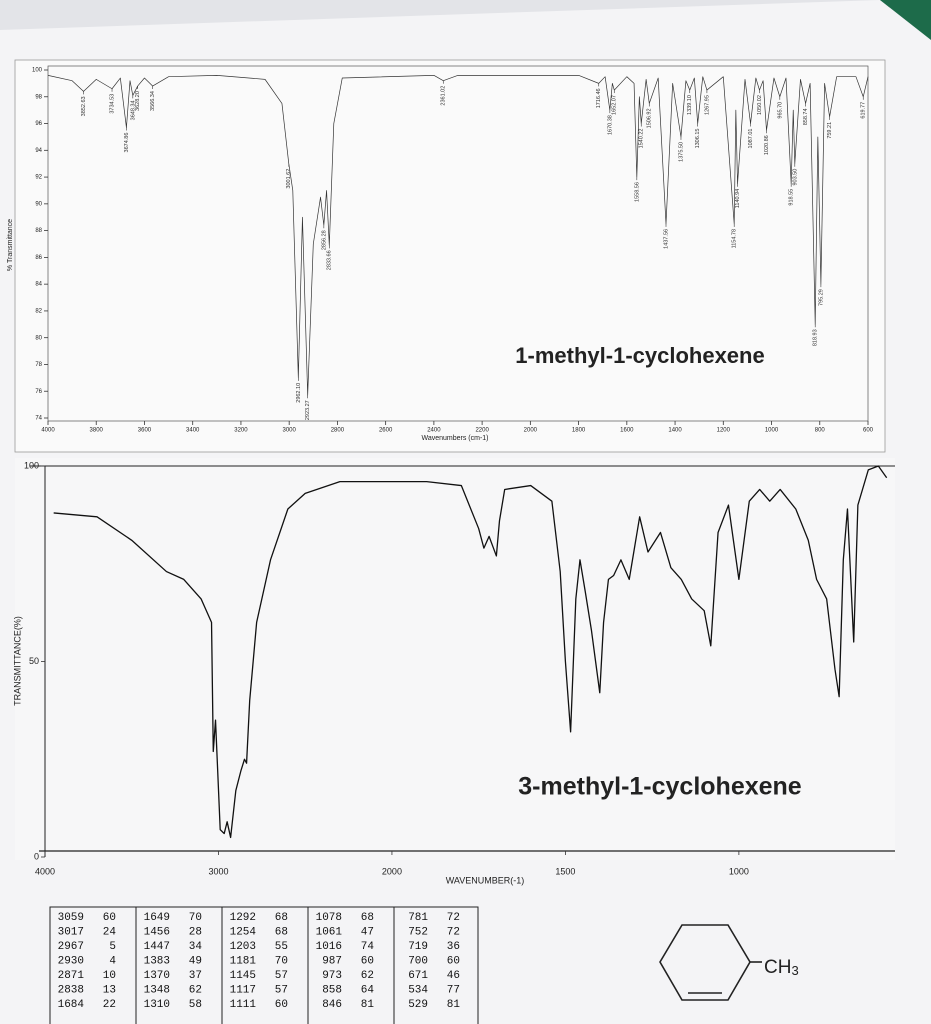  I want to click on table-cell: 28, so click(195, 932).